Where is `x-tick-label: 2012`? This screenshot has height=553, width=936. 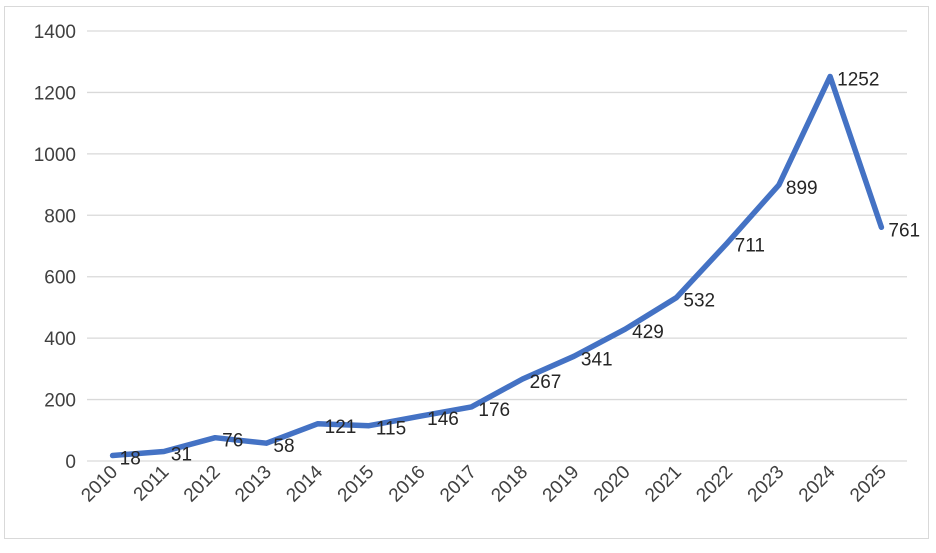
x-tick-label: 2012 is located at coordinates (202, 484).